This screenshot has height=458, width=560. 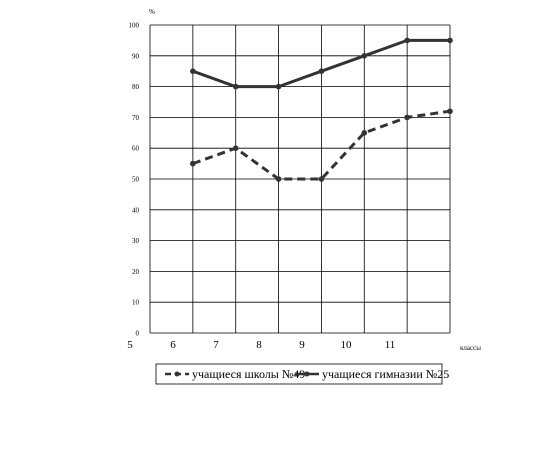 I want to click on series-layer, so click(x=321, y=109).